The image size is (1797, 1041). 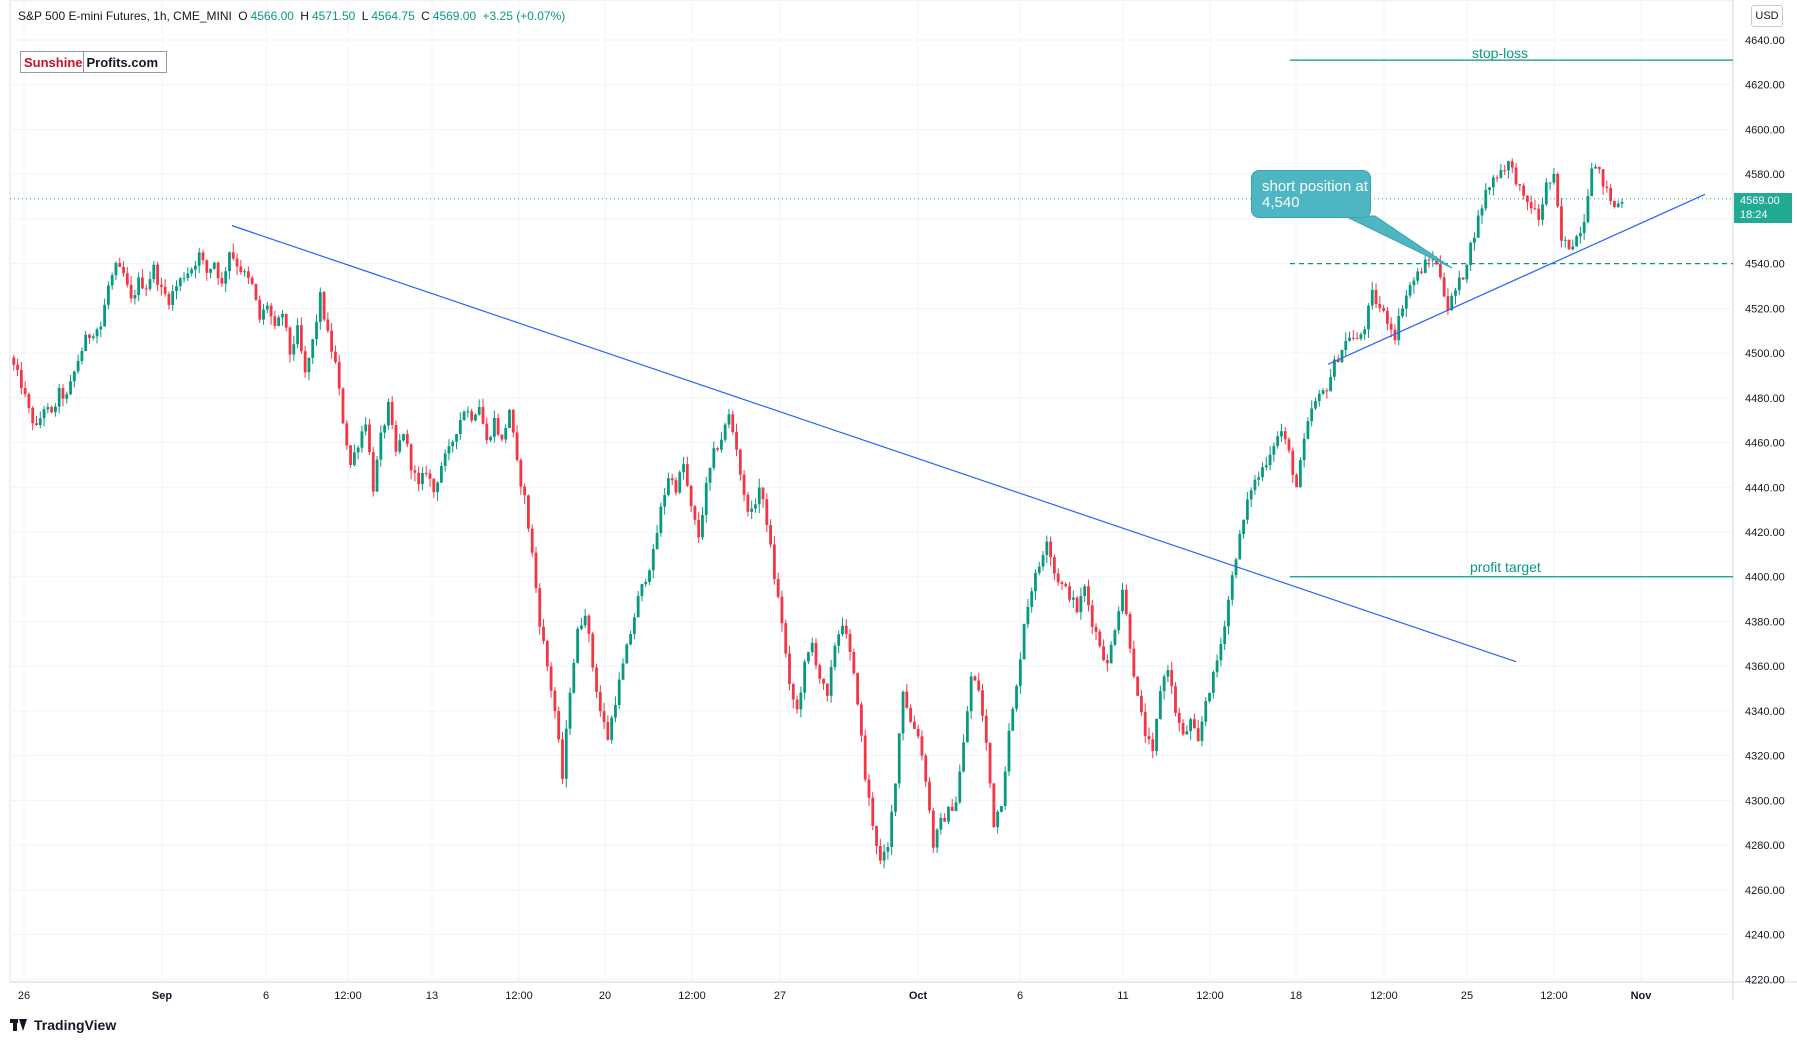 I want to click on price-tick-label: 4640.00, so click(x=1765, y=41).